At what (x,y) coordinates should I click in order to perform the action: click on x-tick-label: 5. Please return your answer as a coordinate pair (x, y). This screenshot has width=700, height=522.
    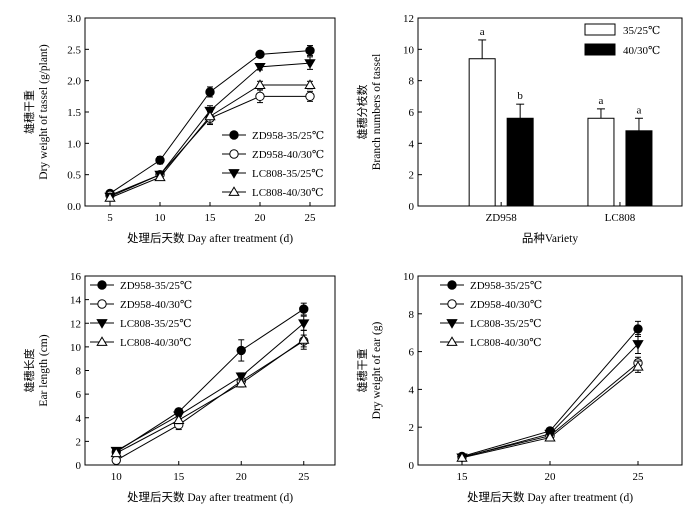
    Looking at the image, I should click on (110, 218).